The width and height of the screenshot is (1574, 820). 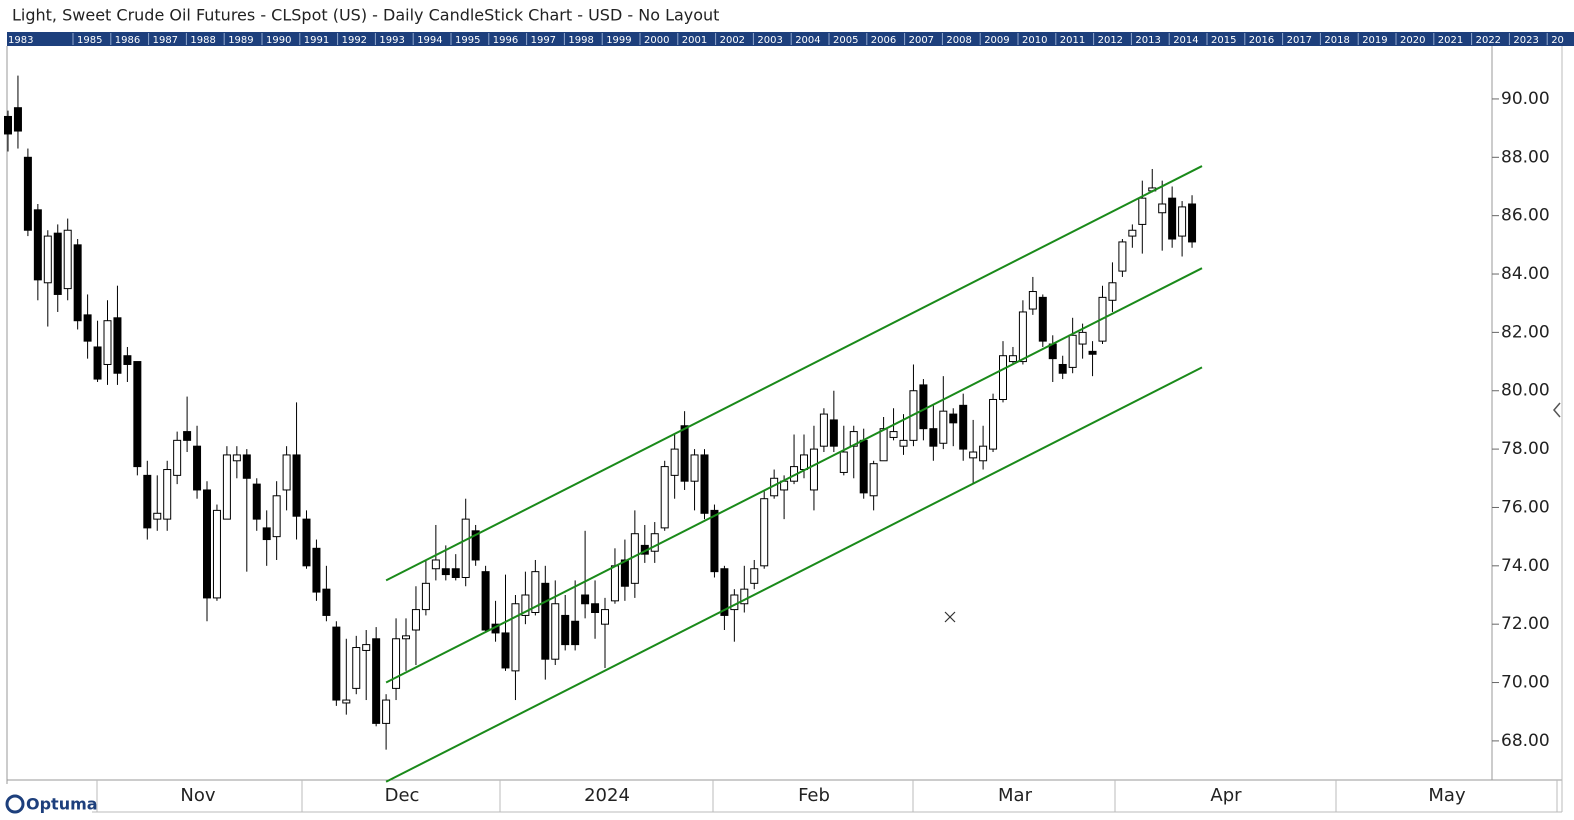 What do you see at coordinates (656, 40) in the screenshot?
I see `year-label: 2000` at bounding box center [656, 40].